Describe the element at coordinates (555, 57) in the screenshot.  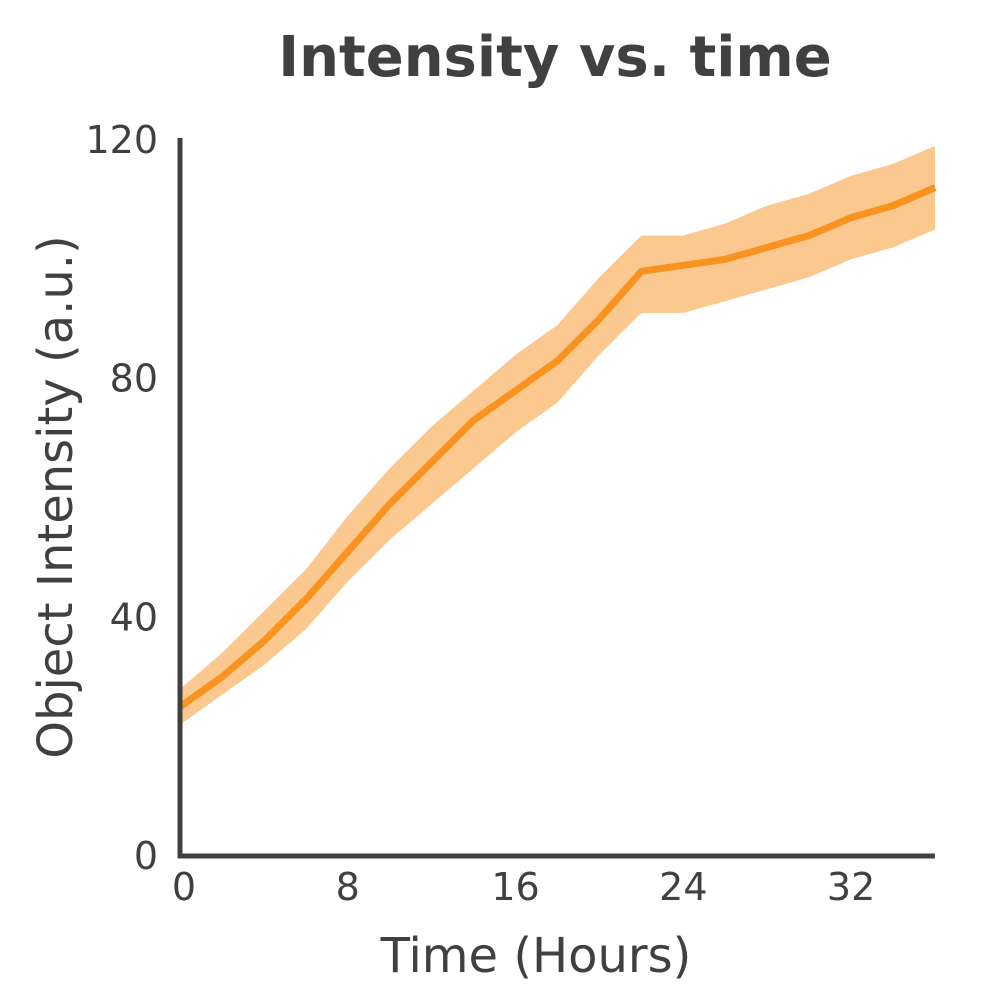
I see `chart-title: Intensity vs. time` at that location.